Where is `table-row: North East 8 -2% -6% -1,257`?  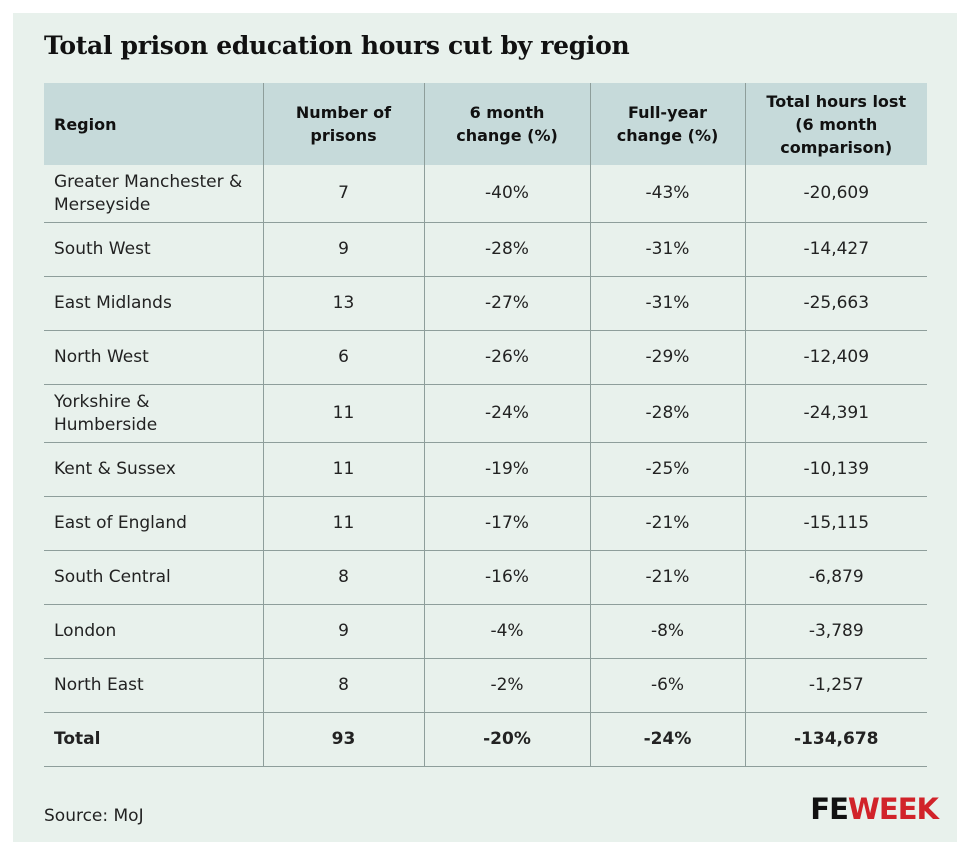 table-row: North East 8 -2% -6% -1,257 is located at coordinates (485, 685).